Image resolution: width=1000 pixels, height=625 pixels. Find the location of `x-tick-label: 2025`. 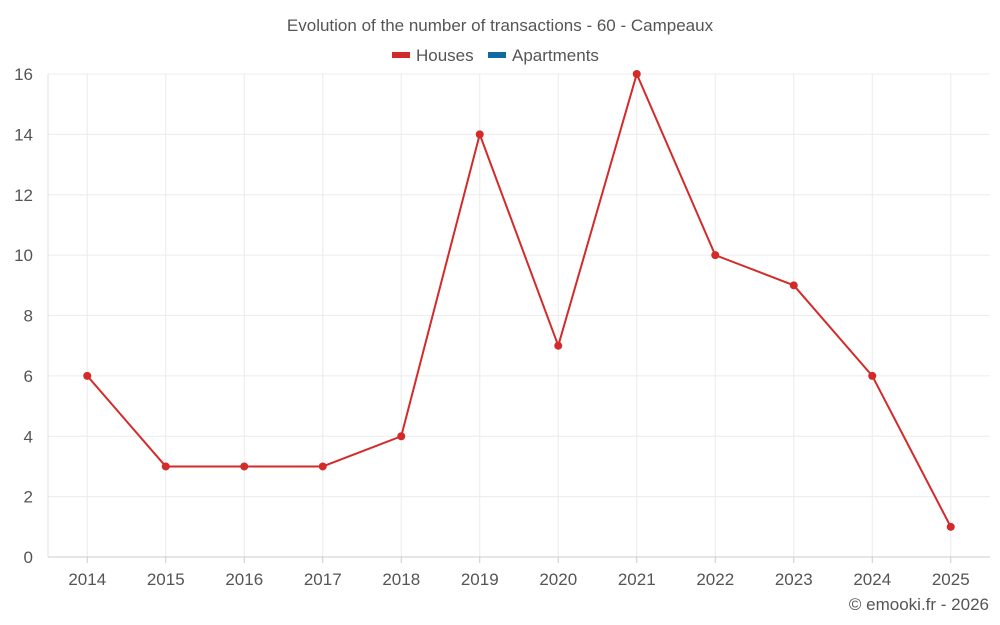

x-tick-label: 2025 is located at coordinates (951, 579).